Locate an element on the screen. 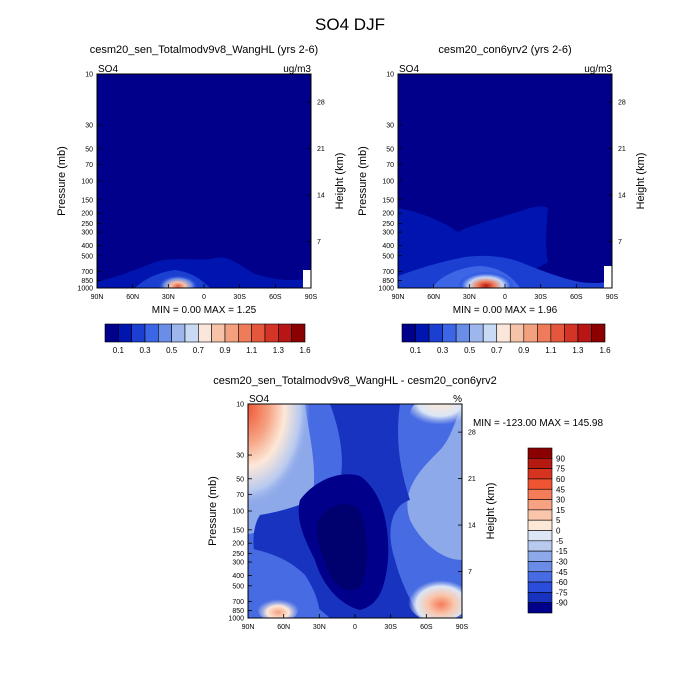 This screenshot has width=700, height=700. y-tick-label: 70 is located at coordinates (89, 165).